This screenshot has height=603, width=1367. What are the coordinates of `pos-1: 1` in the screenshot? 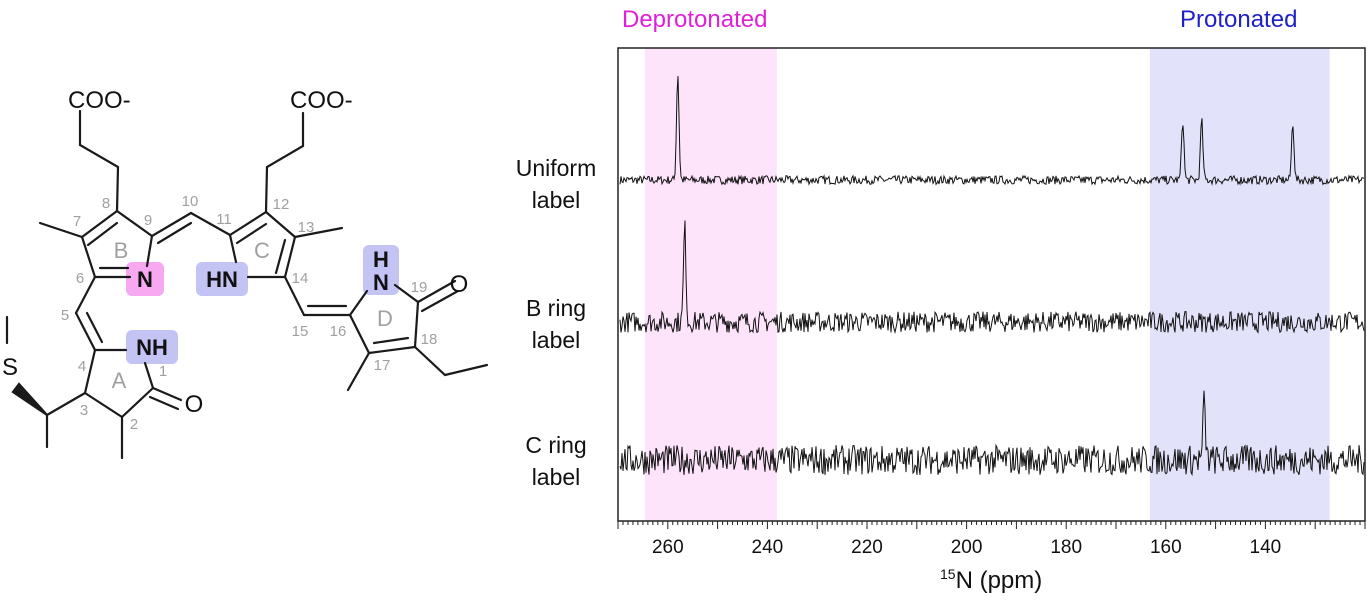 It's located at (163, 371).